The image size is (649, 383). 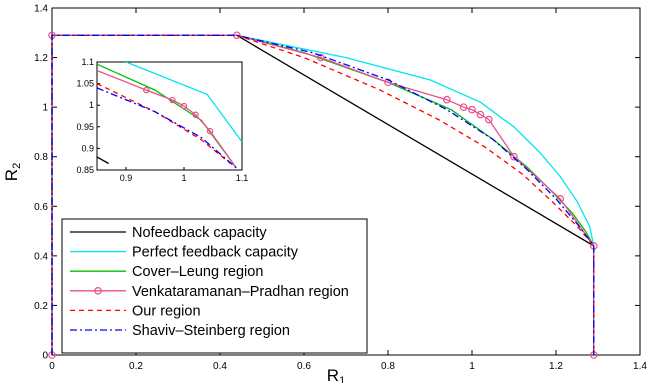 What do you see at coordinates (126, 178) in the screenshot?
I see `inset-x-tick-label: 0.9` at bounding box center [126, 178].